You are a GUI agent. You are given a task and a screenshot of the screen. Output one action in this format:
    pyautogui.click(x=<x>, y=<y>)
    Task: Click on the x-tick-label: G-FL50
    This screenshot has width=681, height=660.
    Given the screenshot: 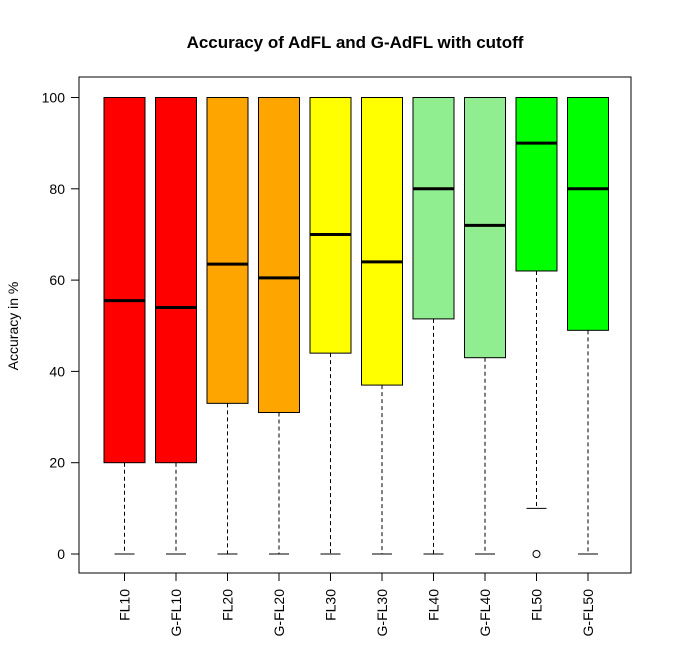 What is the action you would take?
    pyautogui.click(x=588, y=613)
    